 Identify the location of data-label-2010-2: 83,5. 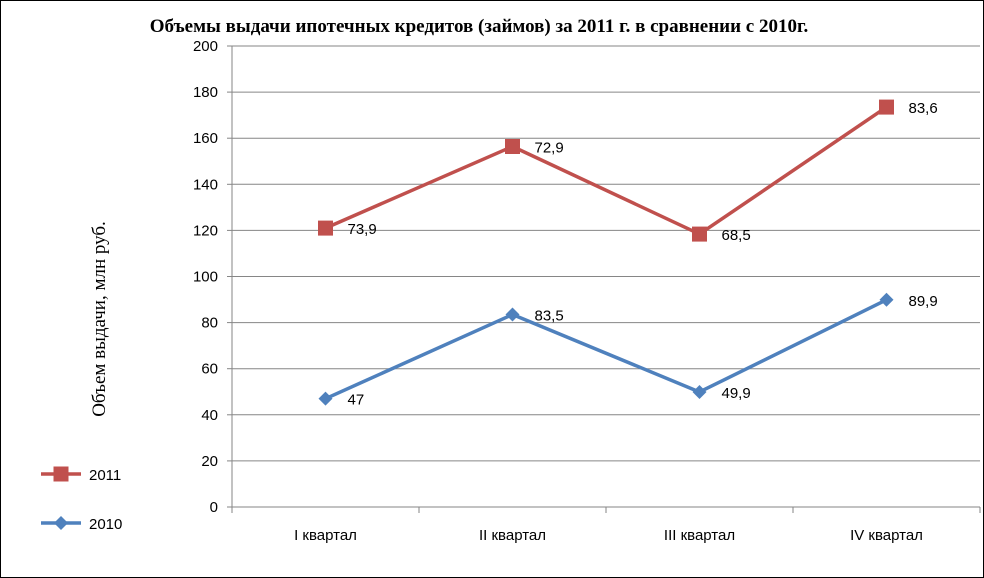
(549, 316).